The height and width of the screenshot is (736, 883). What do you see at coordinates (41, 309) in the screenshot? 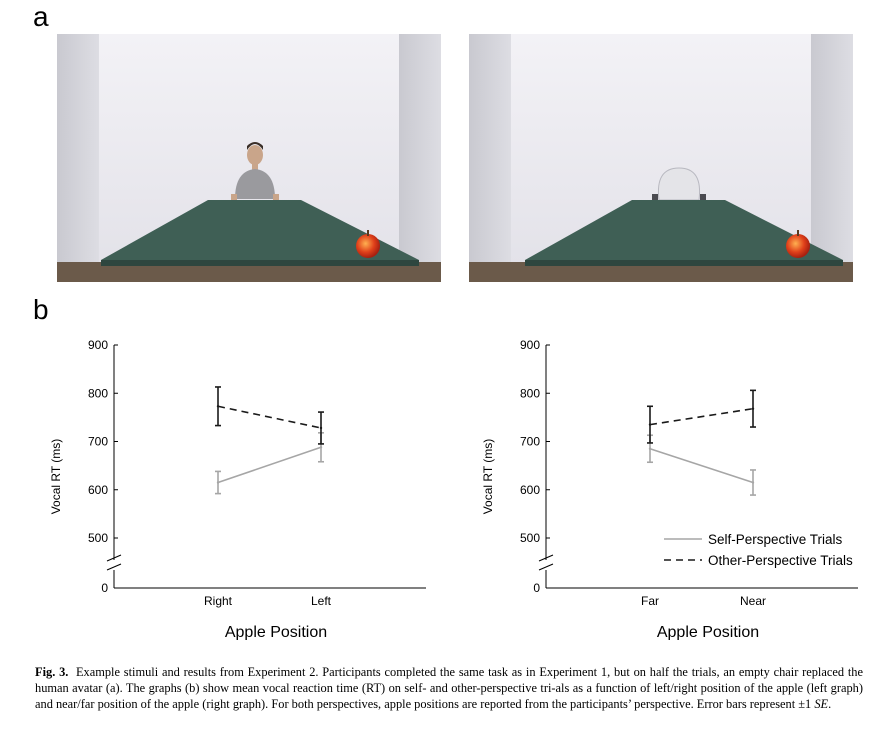
I see `panel-label-b: b` at bounding box center [41, 309].